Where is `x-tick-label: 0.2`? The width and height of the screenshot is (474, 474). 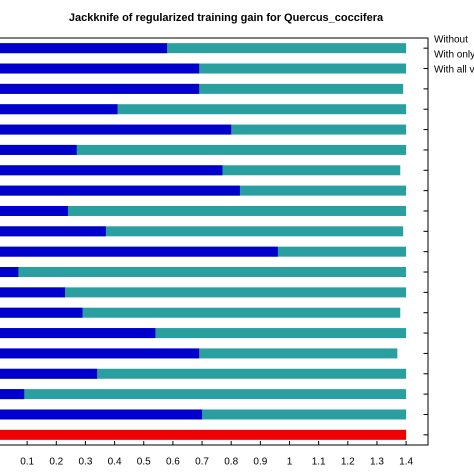 x-tick-label: 0.2 is located at coordinates (56, 462).